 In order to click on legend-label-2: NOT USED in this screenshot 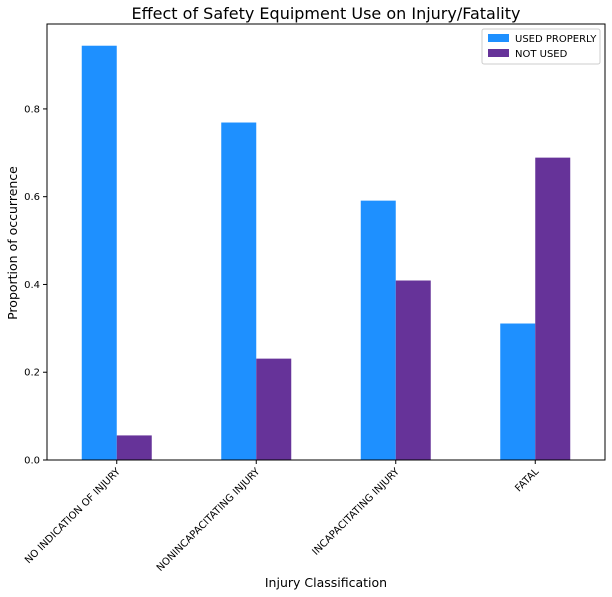, I will do `click(541, 54)`.